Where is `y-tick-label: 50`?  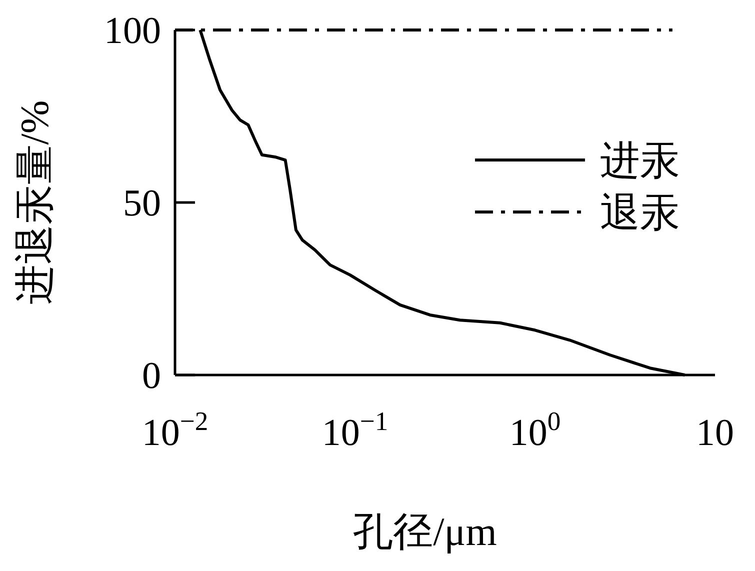 y-tick-label: 50 is located at coordinates (142, 203).